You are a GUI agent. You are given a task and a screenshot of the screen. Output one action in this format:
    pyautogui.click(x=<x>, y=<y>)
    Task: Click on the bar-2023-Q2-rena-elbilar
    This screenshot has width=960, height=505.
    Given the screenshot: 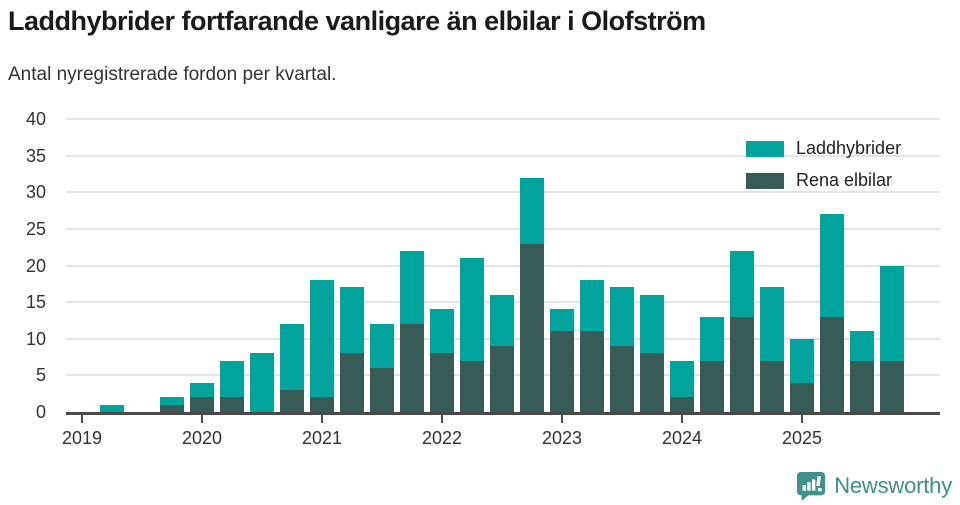 What is the action you would take?
    pyautogui.click(x=592, y=371)
    